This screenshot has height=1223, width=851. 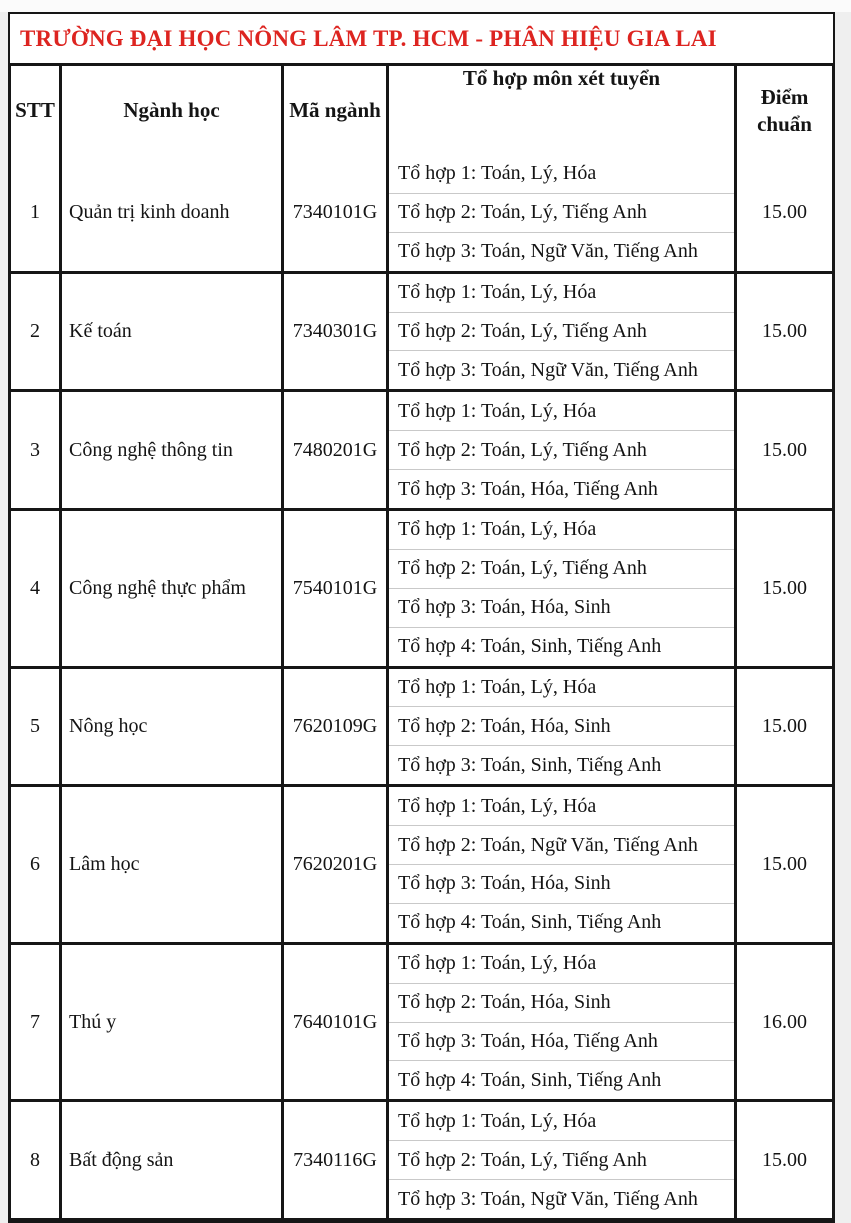 What do you see at coordinates (35, 331) in the screenshot?
I see `stt-cell: 2` at bounding box center [35, 331].